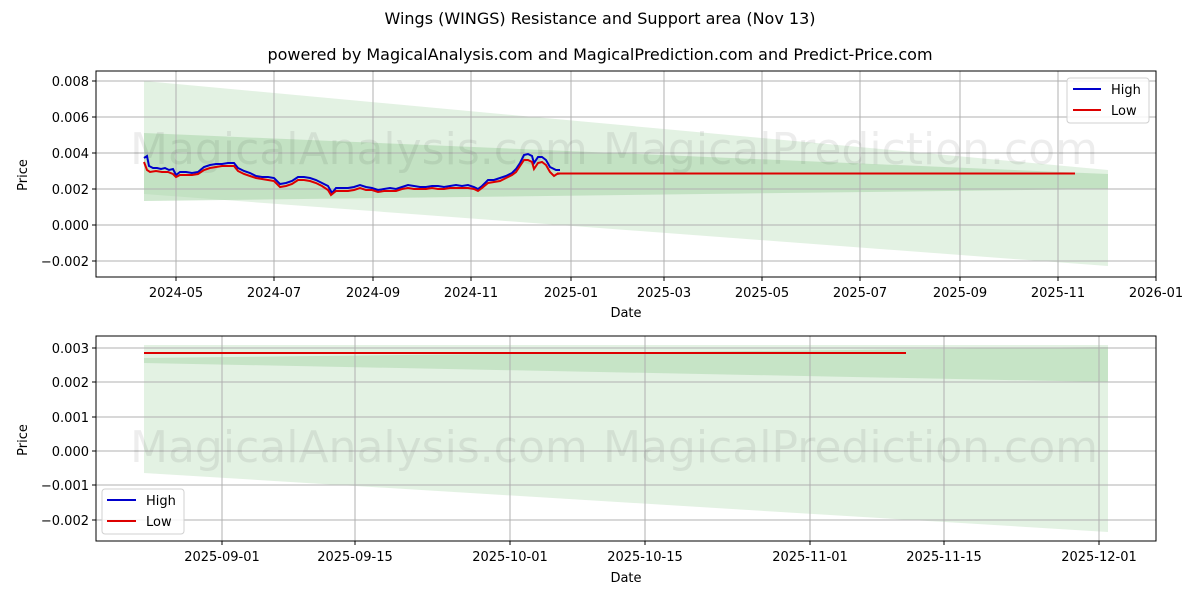 The image size is (1200, 600). I want to click on bottom-legend: High Low, so click(143, 511).